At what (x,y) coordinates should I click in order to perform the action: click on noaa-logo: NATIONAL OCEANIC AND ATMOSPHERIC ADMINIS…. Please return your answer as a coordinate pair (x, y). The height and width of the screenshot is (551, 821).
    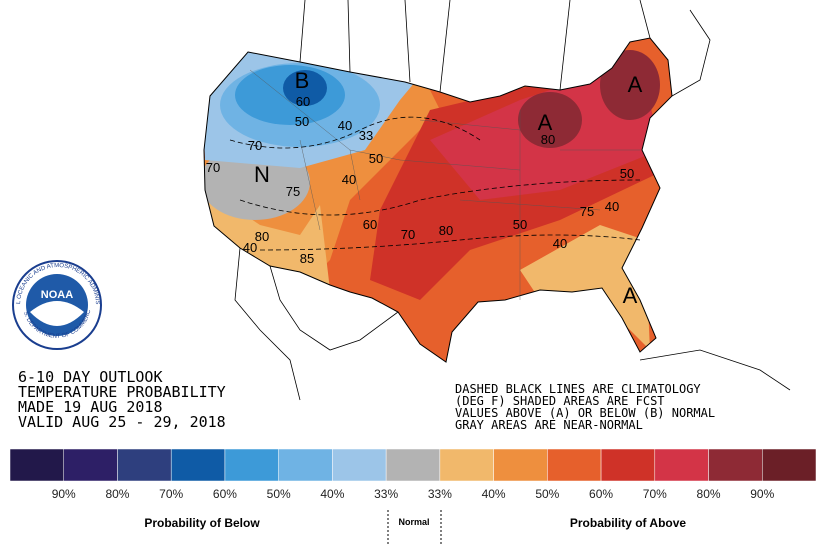
    Looking at the image, I should click on (51, 175).